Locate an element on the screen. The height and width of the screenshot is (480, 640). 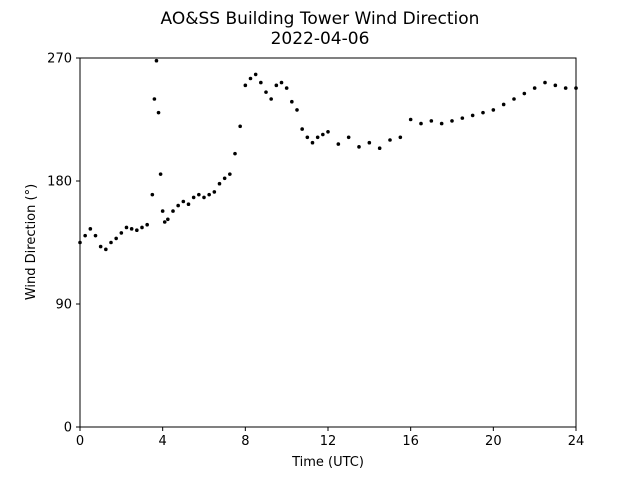
y-tick-label: 180 is located at coordinates (59, 182).